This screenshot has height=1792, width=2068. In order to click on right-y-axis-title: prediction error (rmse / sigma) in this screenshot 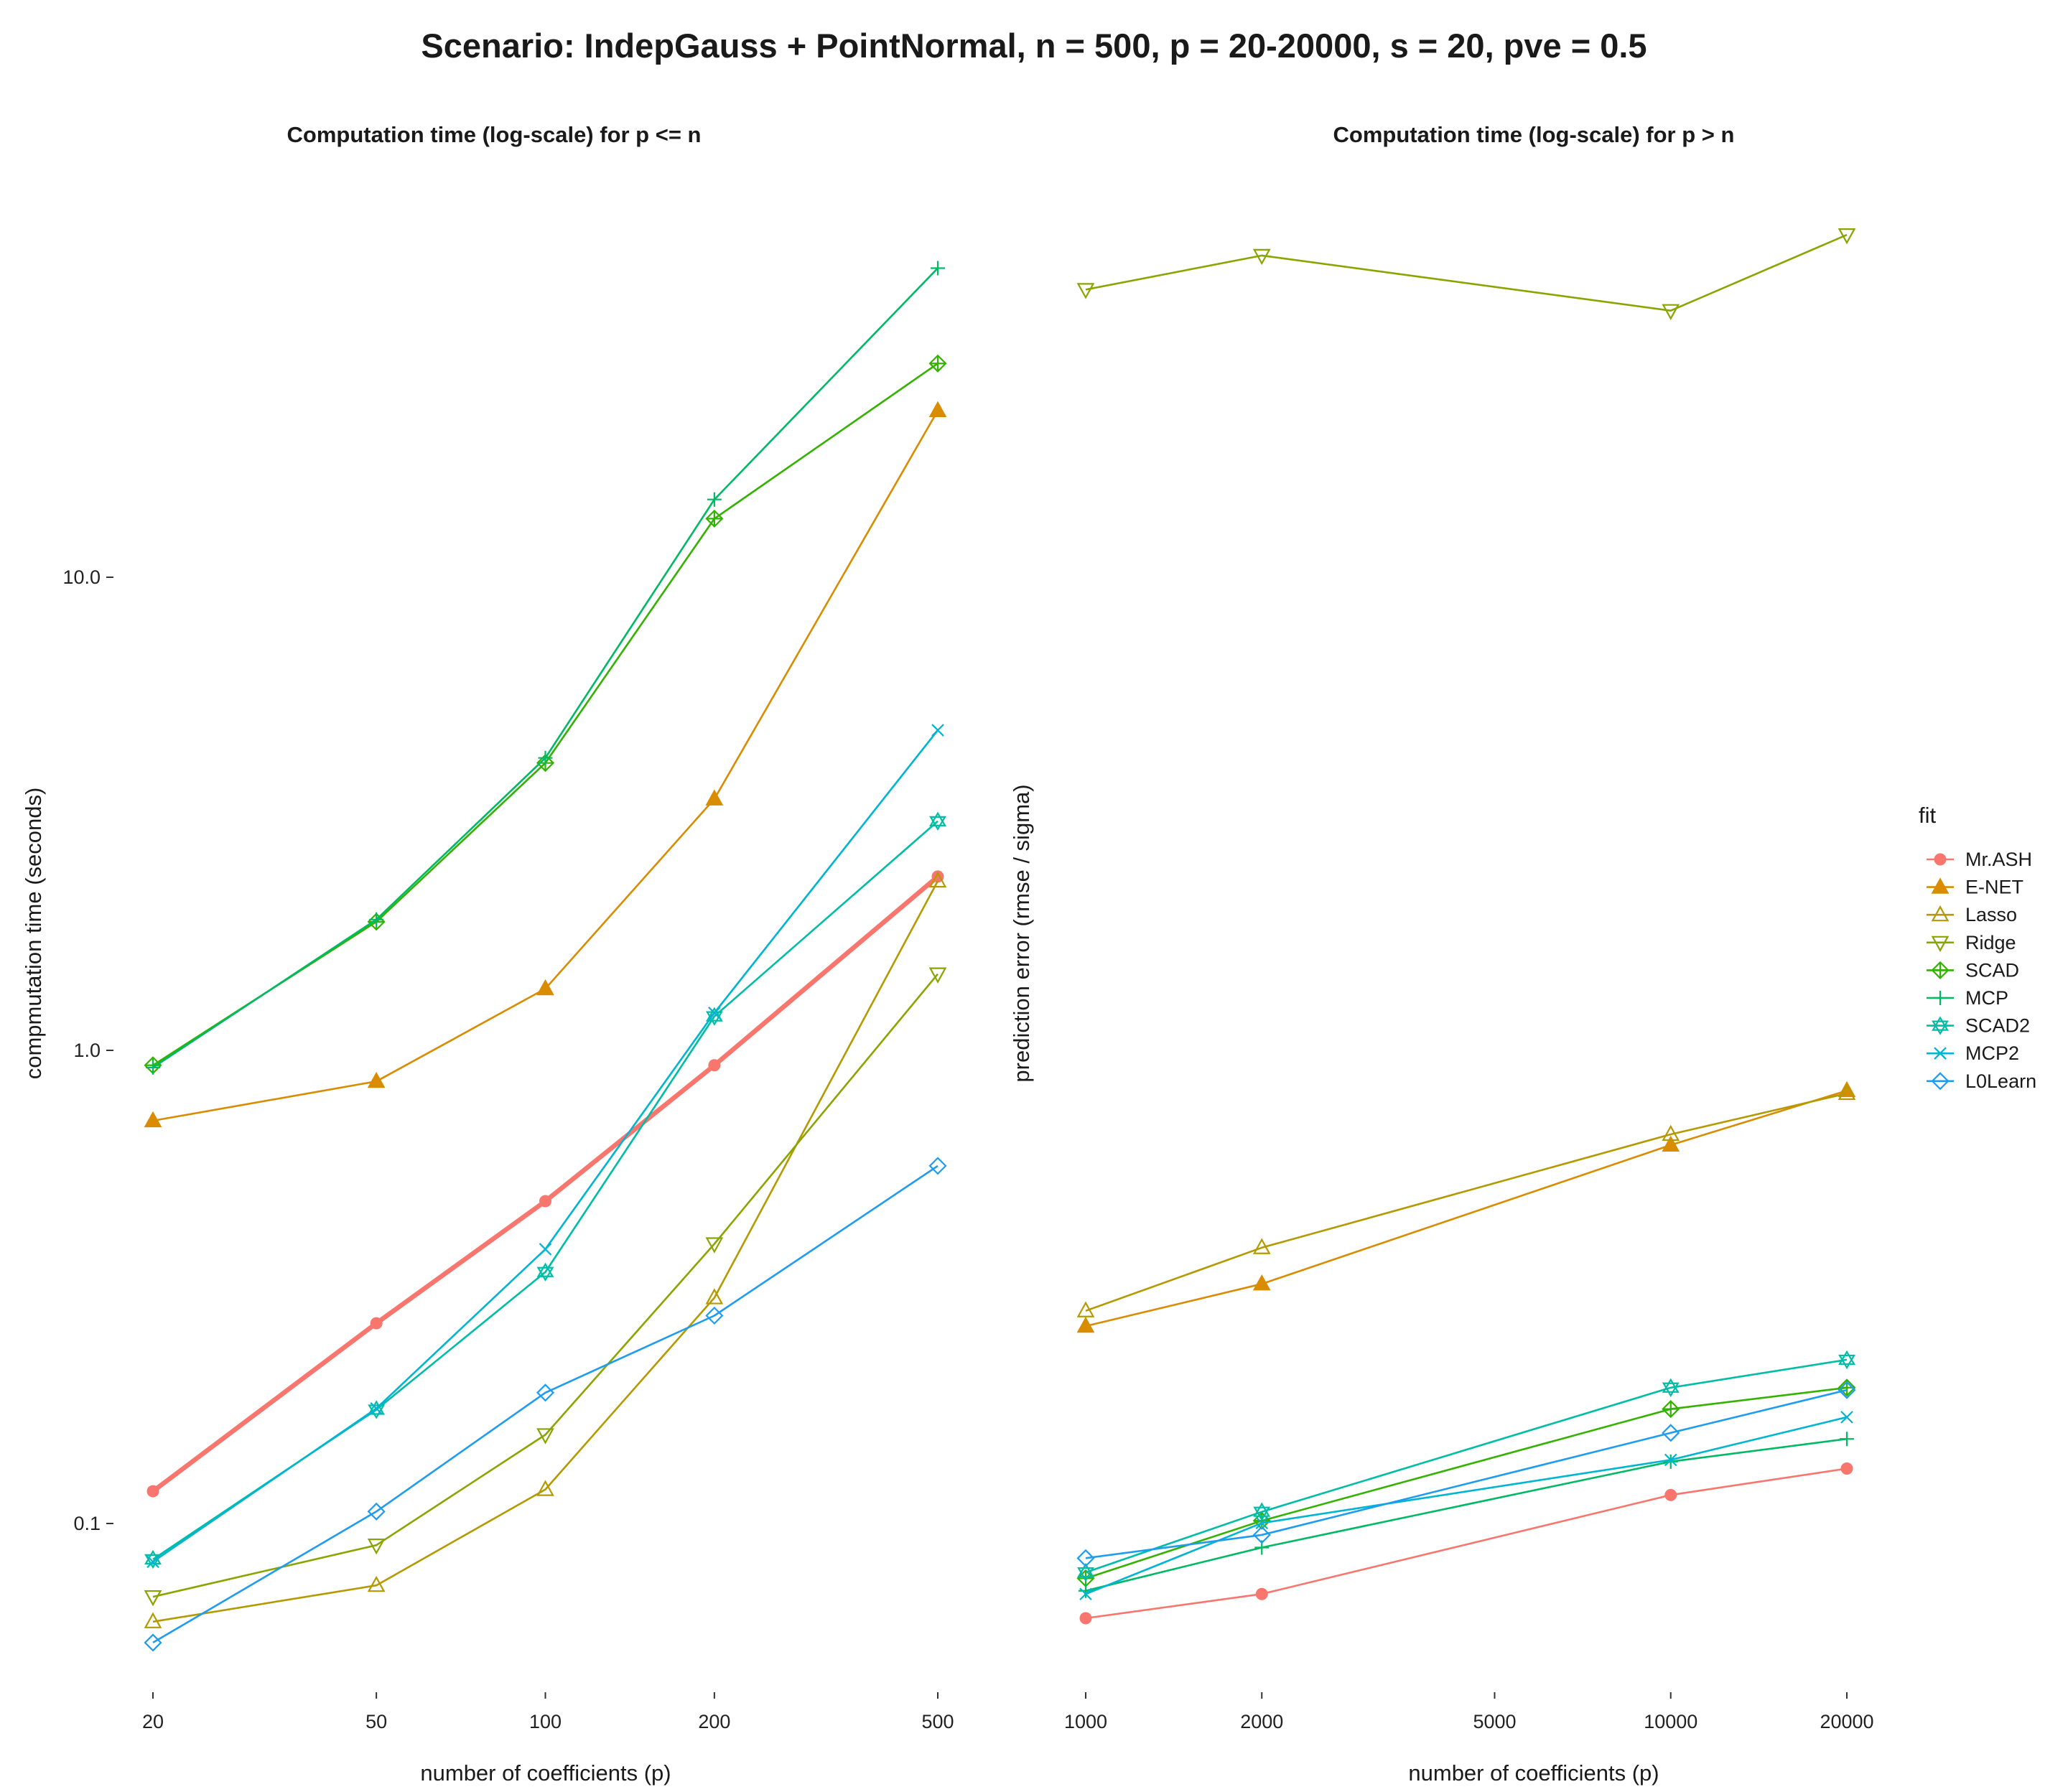, I will do `click(1021, 933)`.